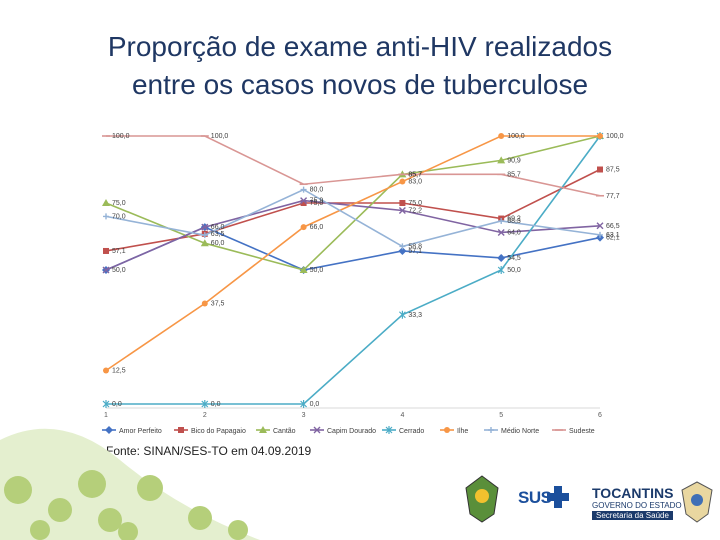  What do you see at coordinates (317, 270) in the screenshot?
I see `data-label: 50,0` at bounding box center [317, 270].